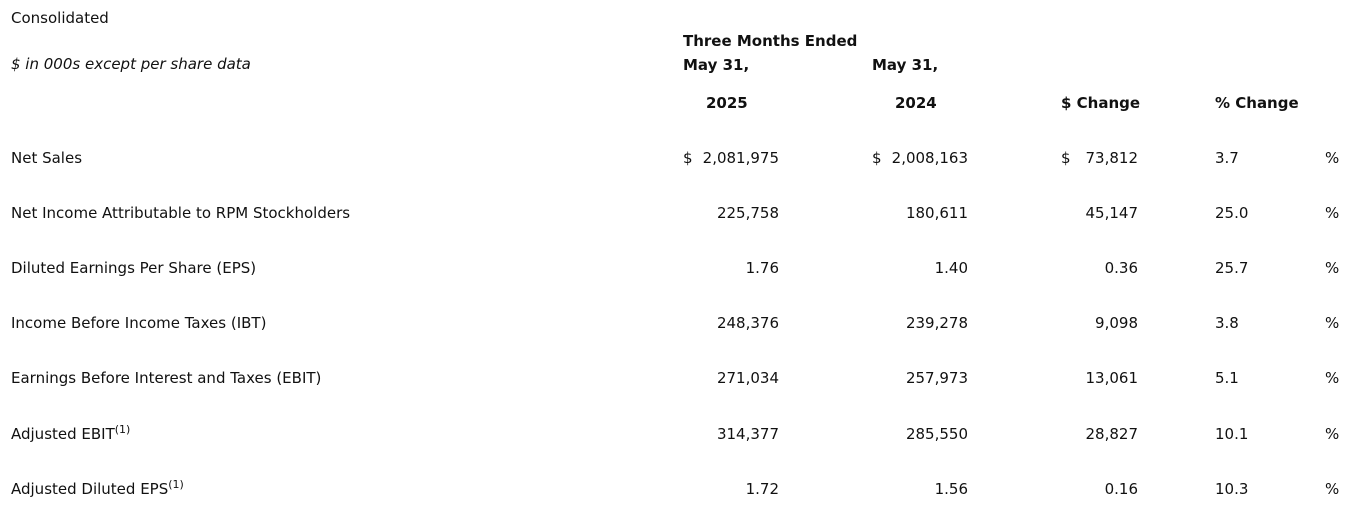 Image resolution: width=1368 pixels, height=525 pixels. Describe the element at coordinates (97, 488) in the screenshot. I see `row-label: Adjusted Diluted EPS(1)` at that location.